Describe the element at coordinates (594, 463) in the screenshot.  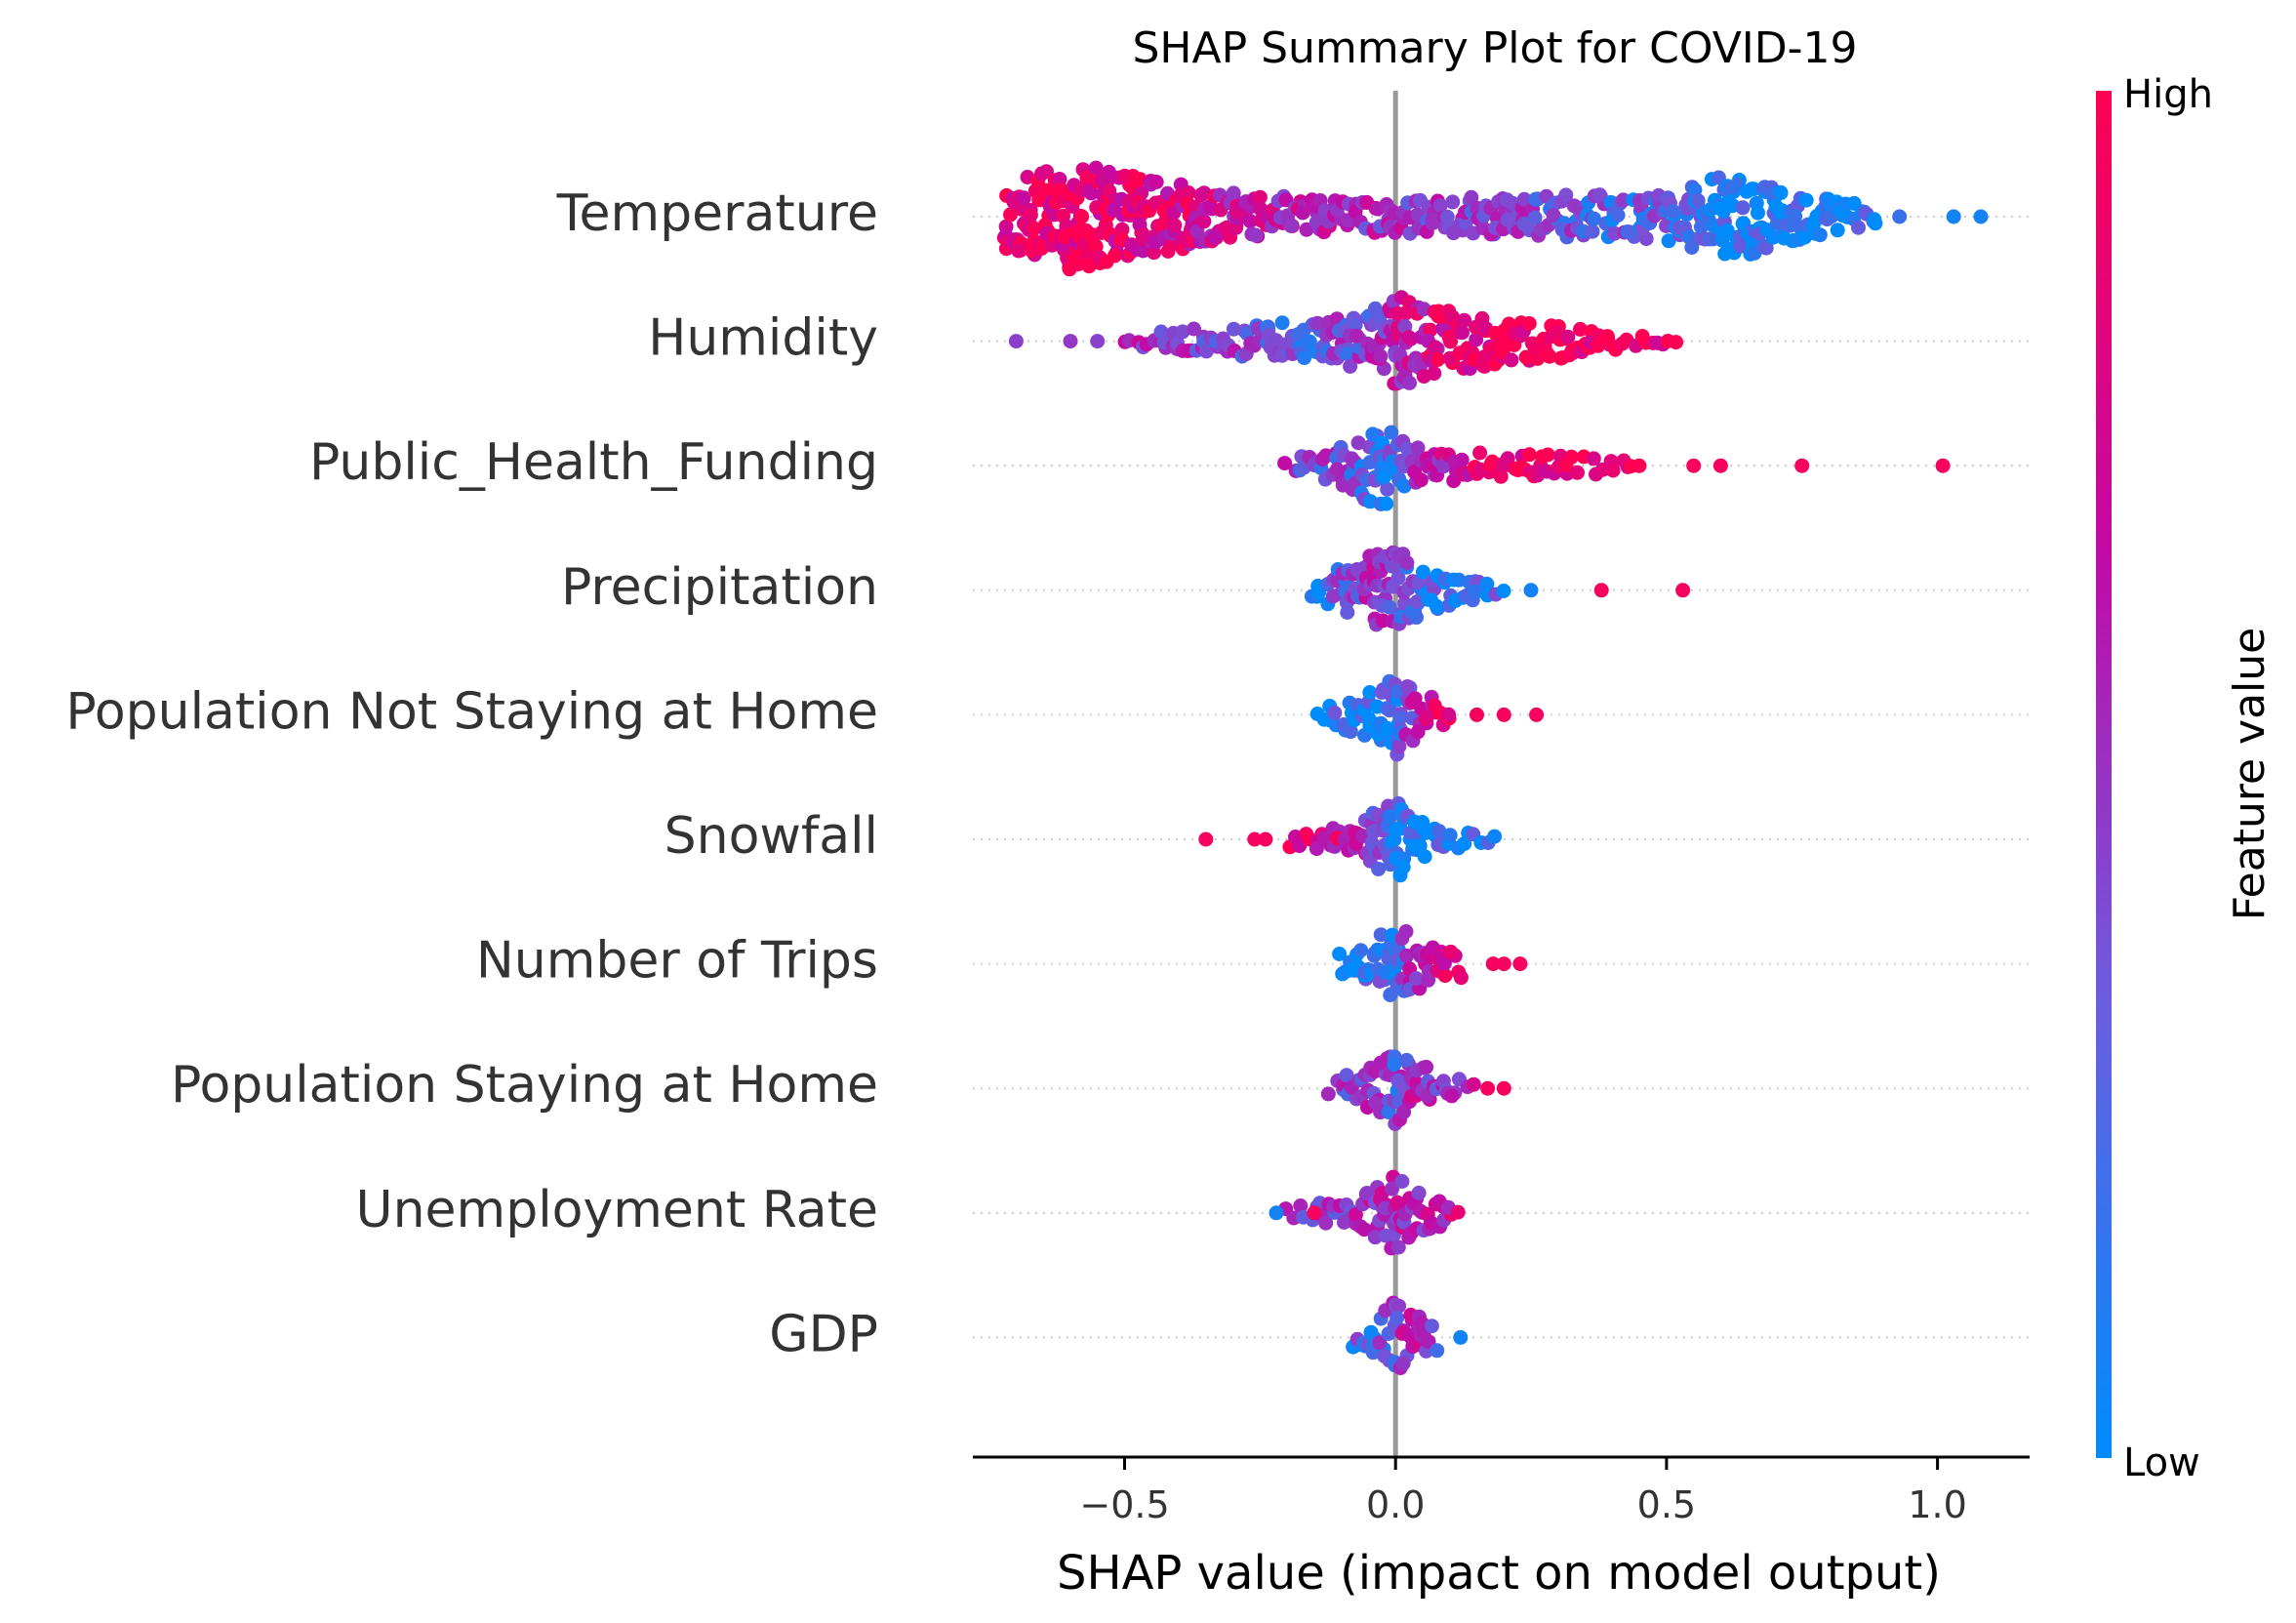
I see `feature-label: Public_Health_Funding` at that location.